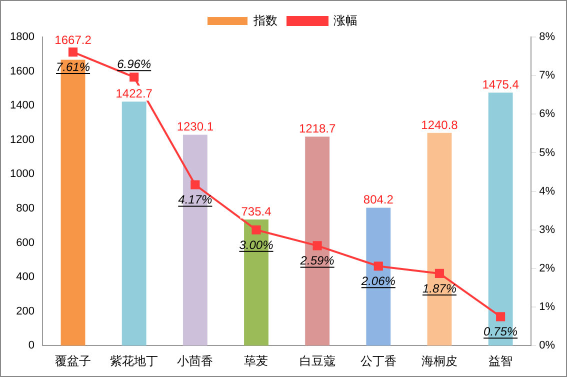 This screenshot has height=377, width=567. Describe the element at coordinates (501, 85) in the screenshot. I see `data-label: 1475.4` at that location.